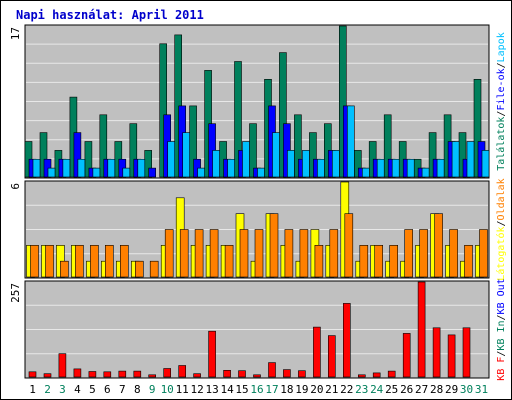 The image size is (512, 400). What do you see at coordinates (377, 389) in the screenshot?
I see `x-tick-label: 24` at bounding box center [377, 389].